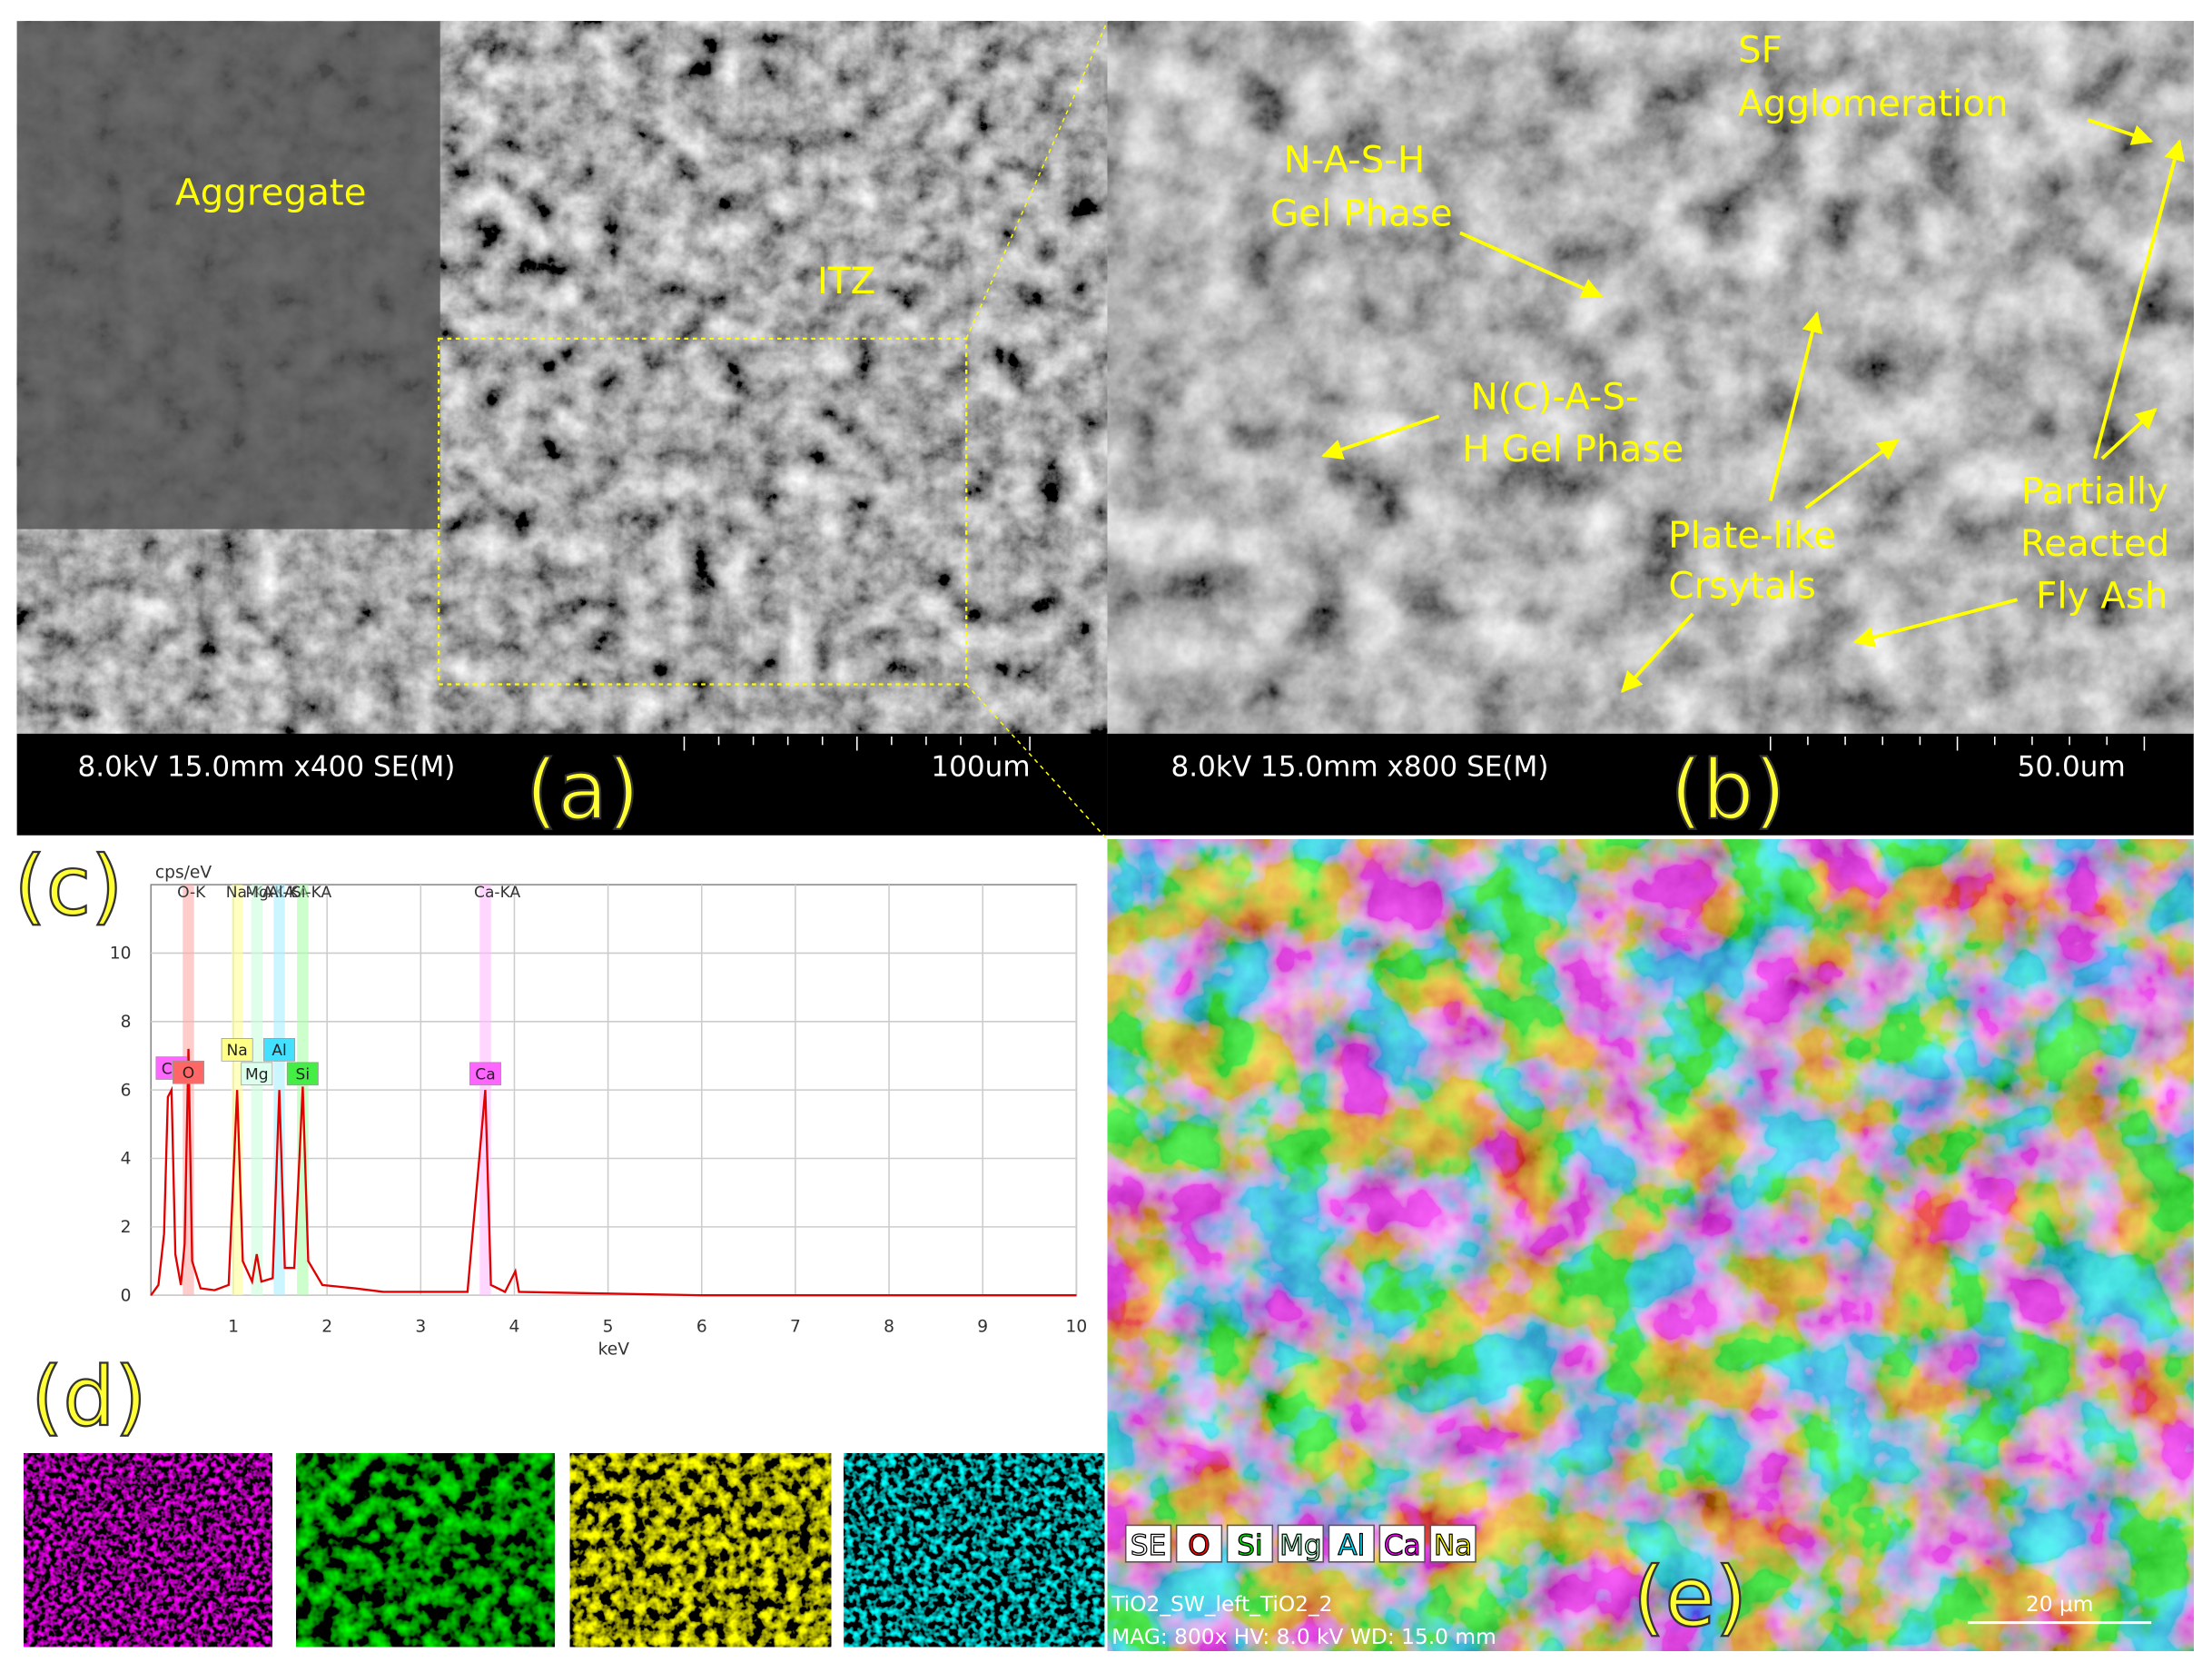 The width and height of the screenshot is (2212, 1672). Describe the element at coordinates (1760, 49) in the screenshot. I see `annotation: SF` at that location.